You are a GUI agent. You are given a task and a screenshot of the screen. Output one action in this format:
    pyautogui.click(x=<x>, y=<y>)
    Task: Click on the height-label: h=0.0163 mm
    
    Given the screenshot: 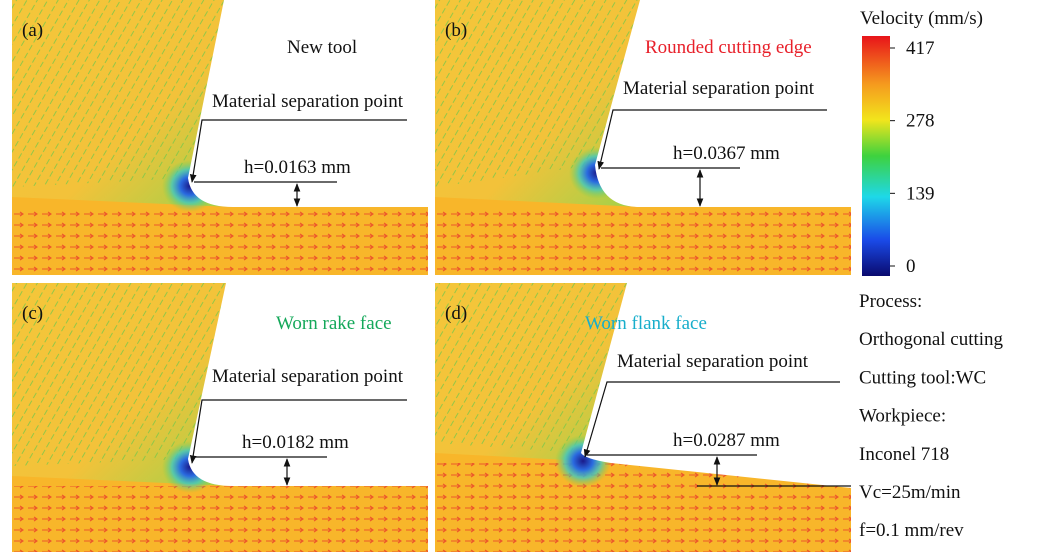 What is the action you would take?
    pyautogui.click(x=297, y=167)
    